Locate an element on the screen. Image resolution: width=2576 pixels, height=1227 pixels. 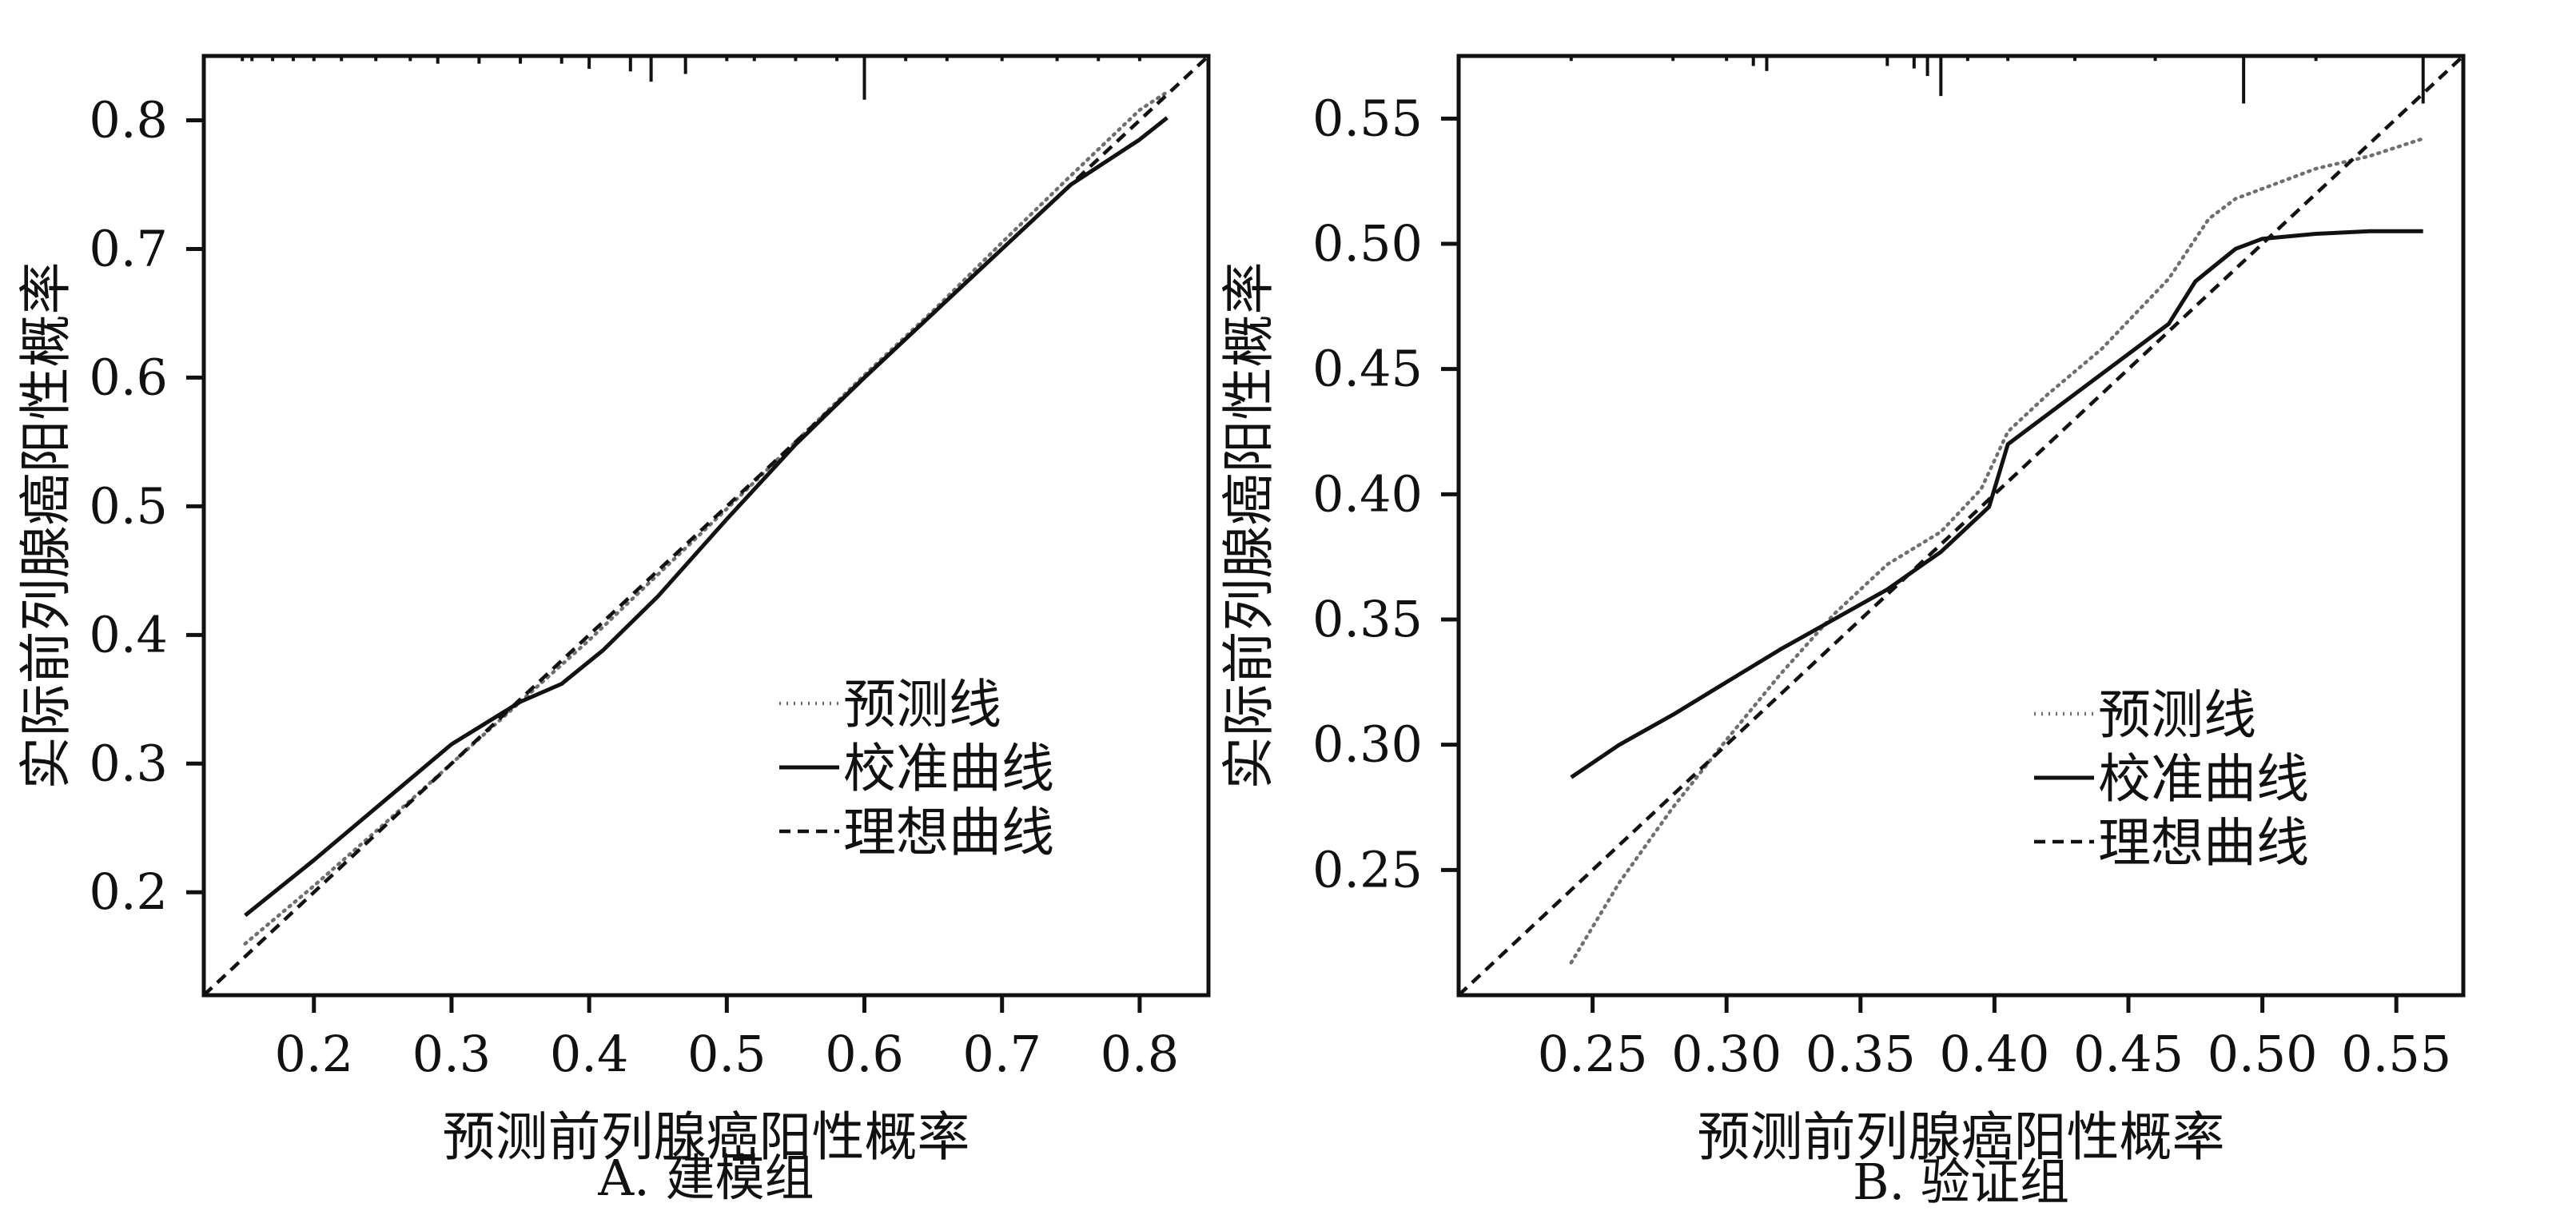
y-tick-label: 0.30 is located at coordinates (1367, 744).